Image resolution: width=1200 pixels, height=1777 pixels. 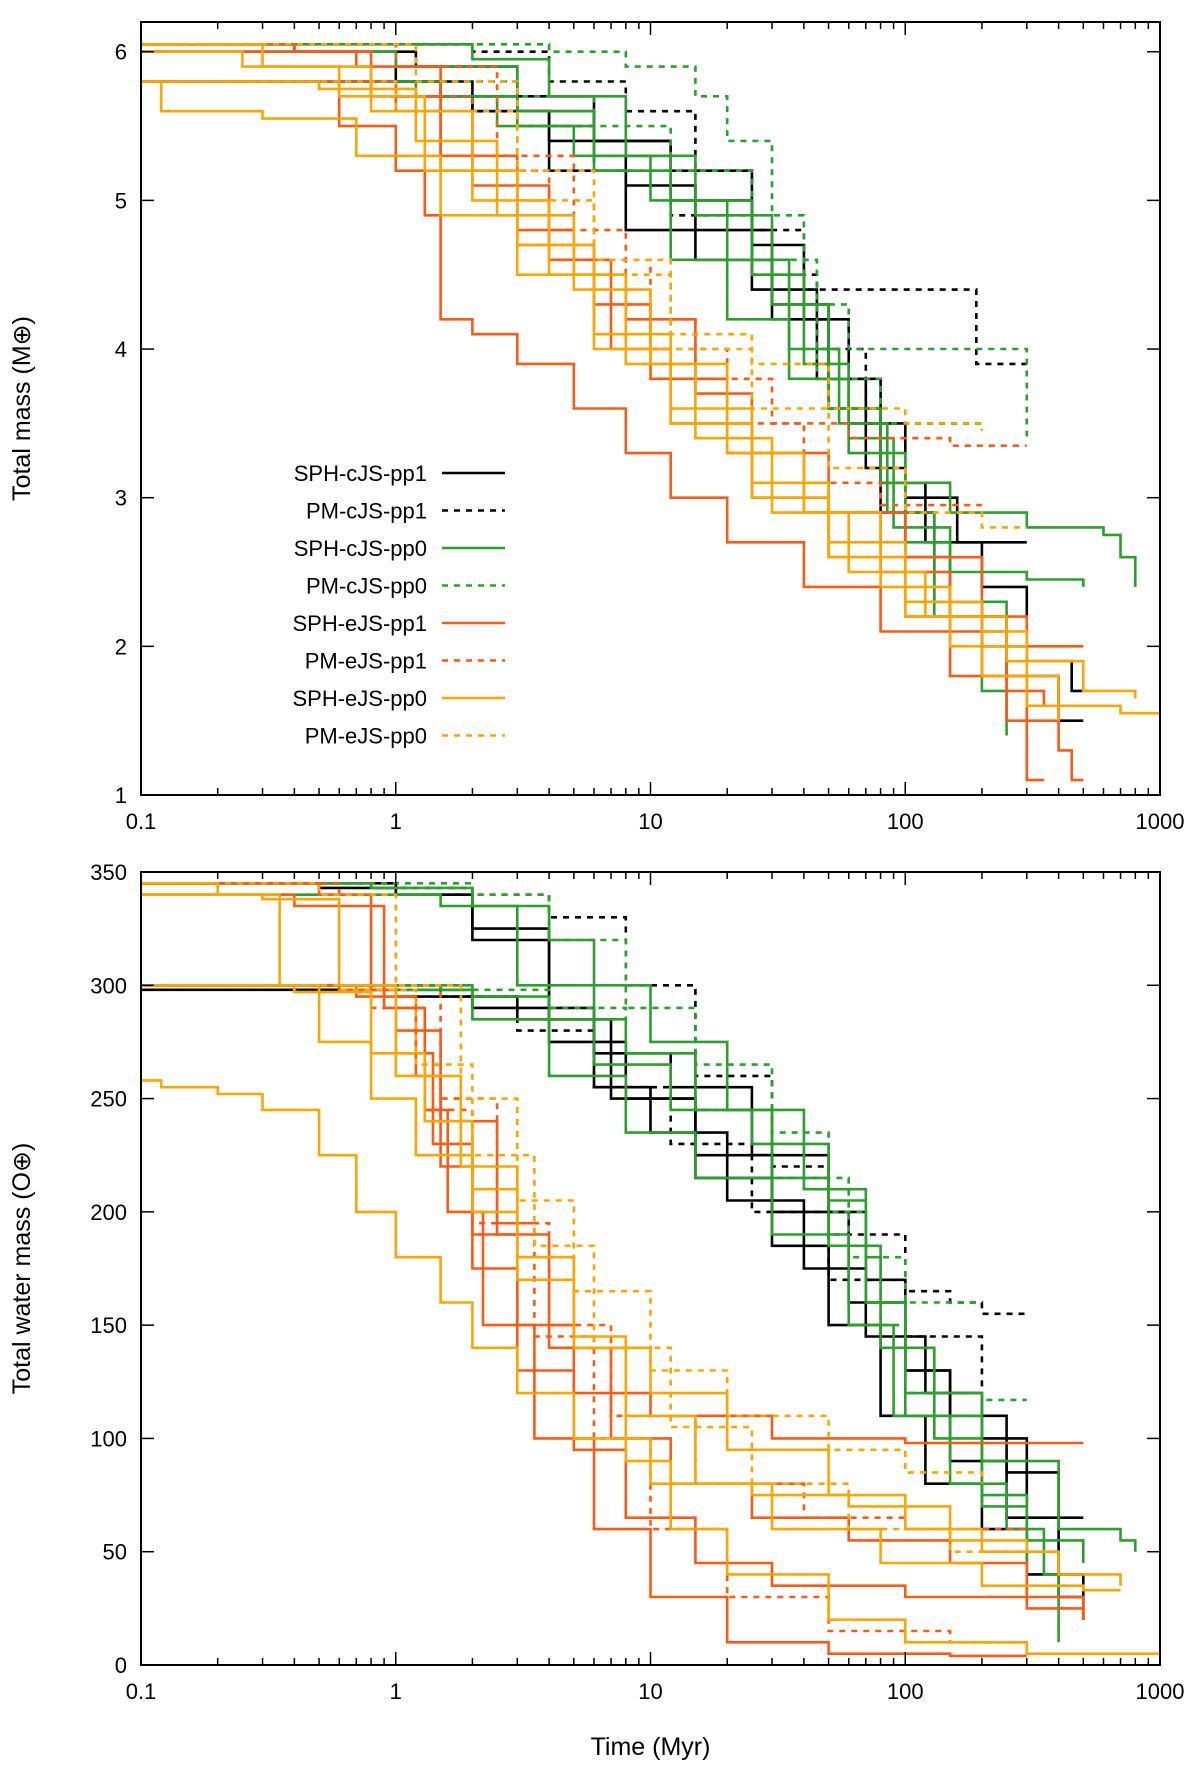 What do you see at coordinates (108, 872) in the screenshot?
I see `y-tick-label: 350` at bounding box center [108, 872].